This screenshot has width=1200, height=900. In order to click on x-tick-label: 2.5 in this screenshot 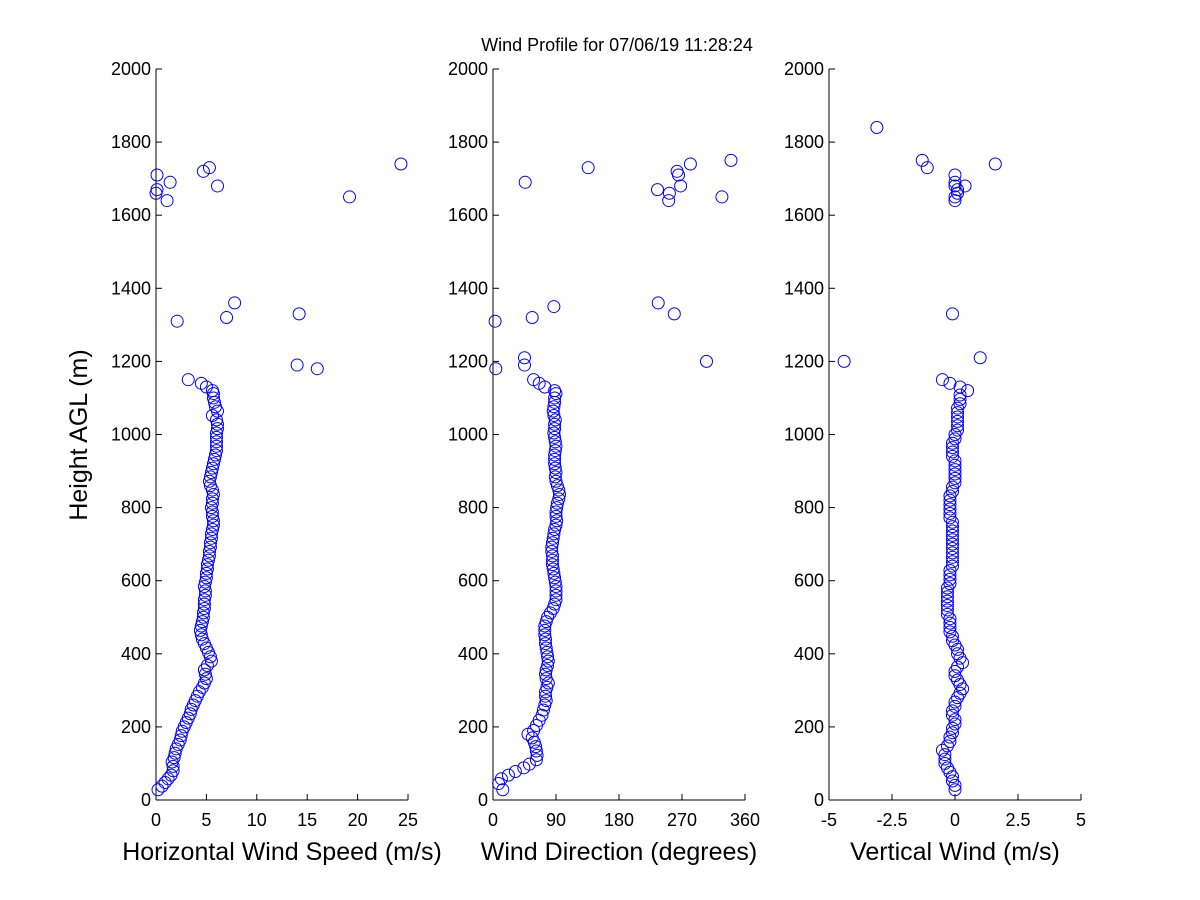, I will do `click(1017, 820)`.